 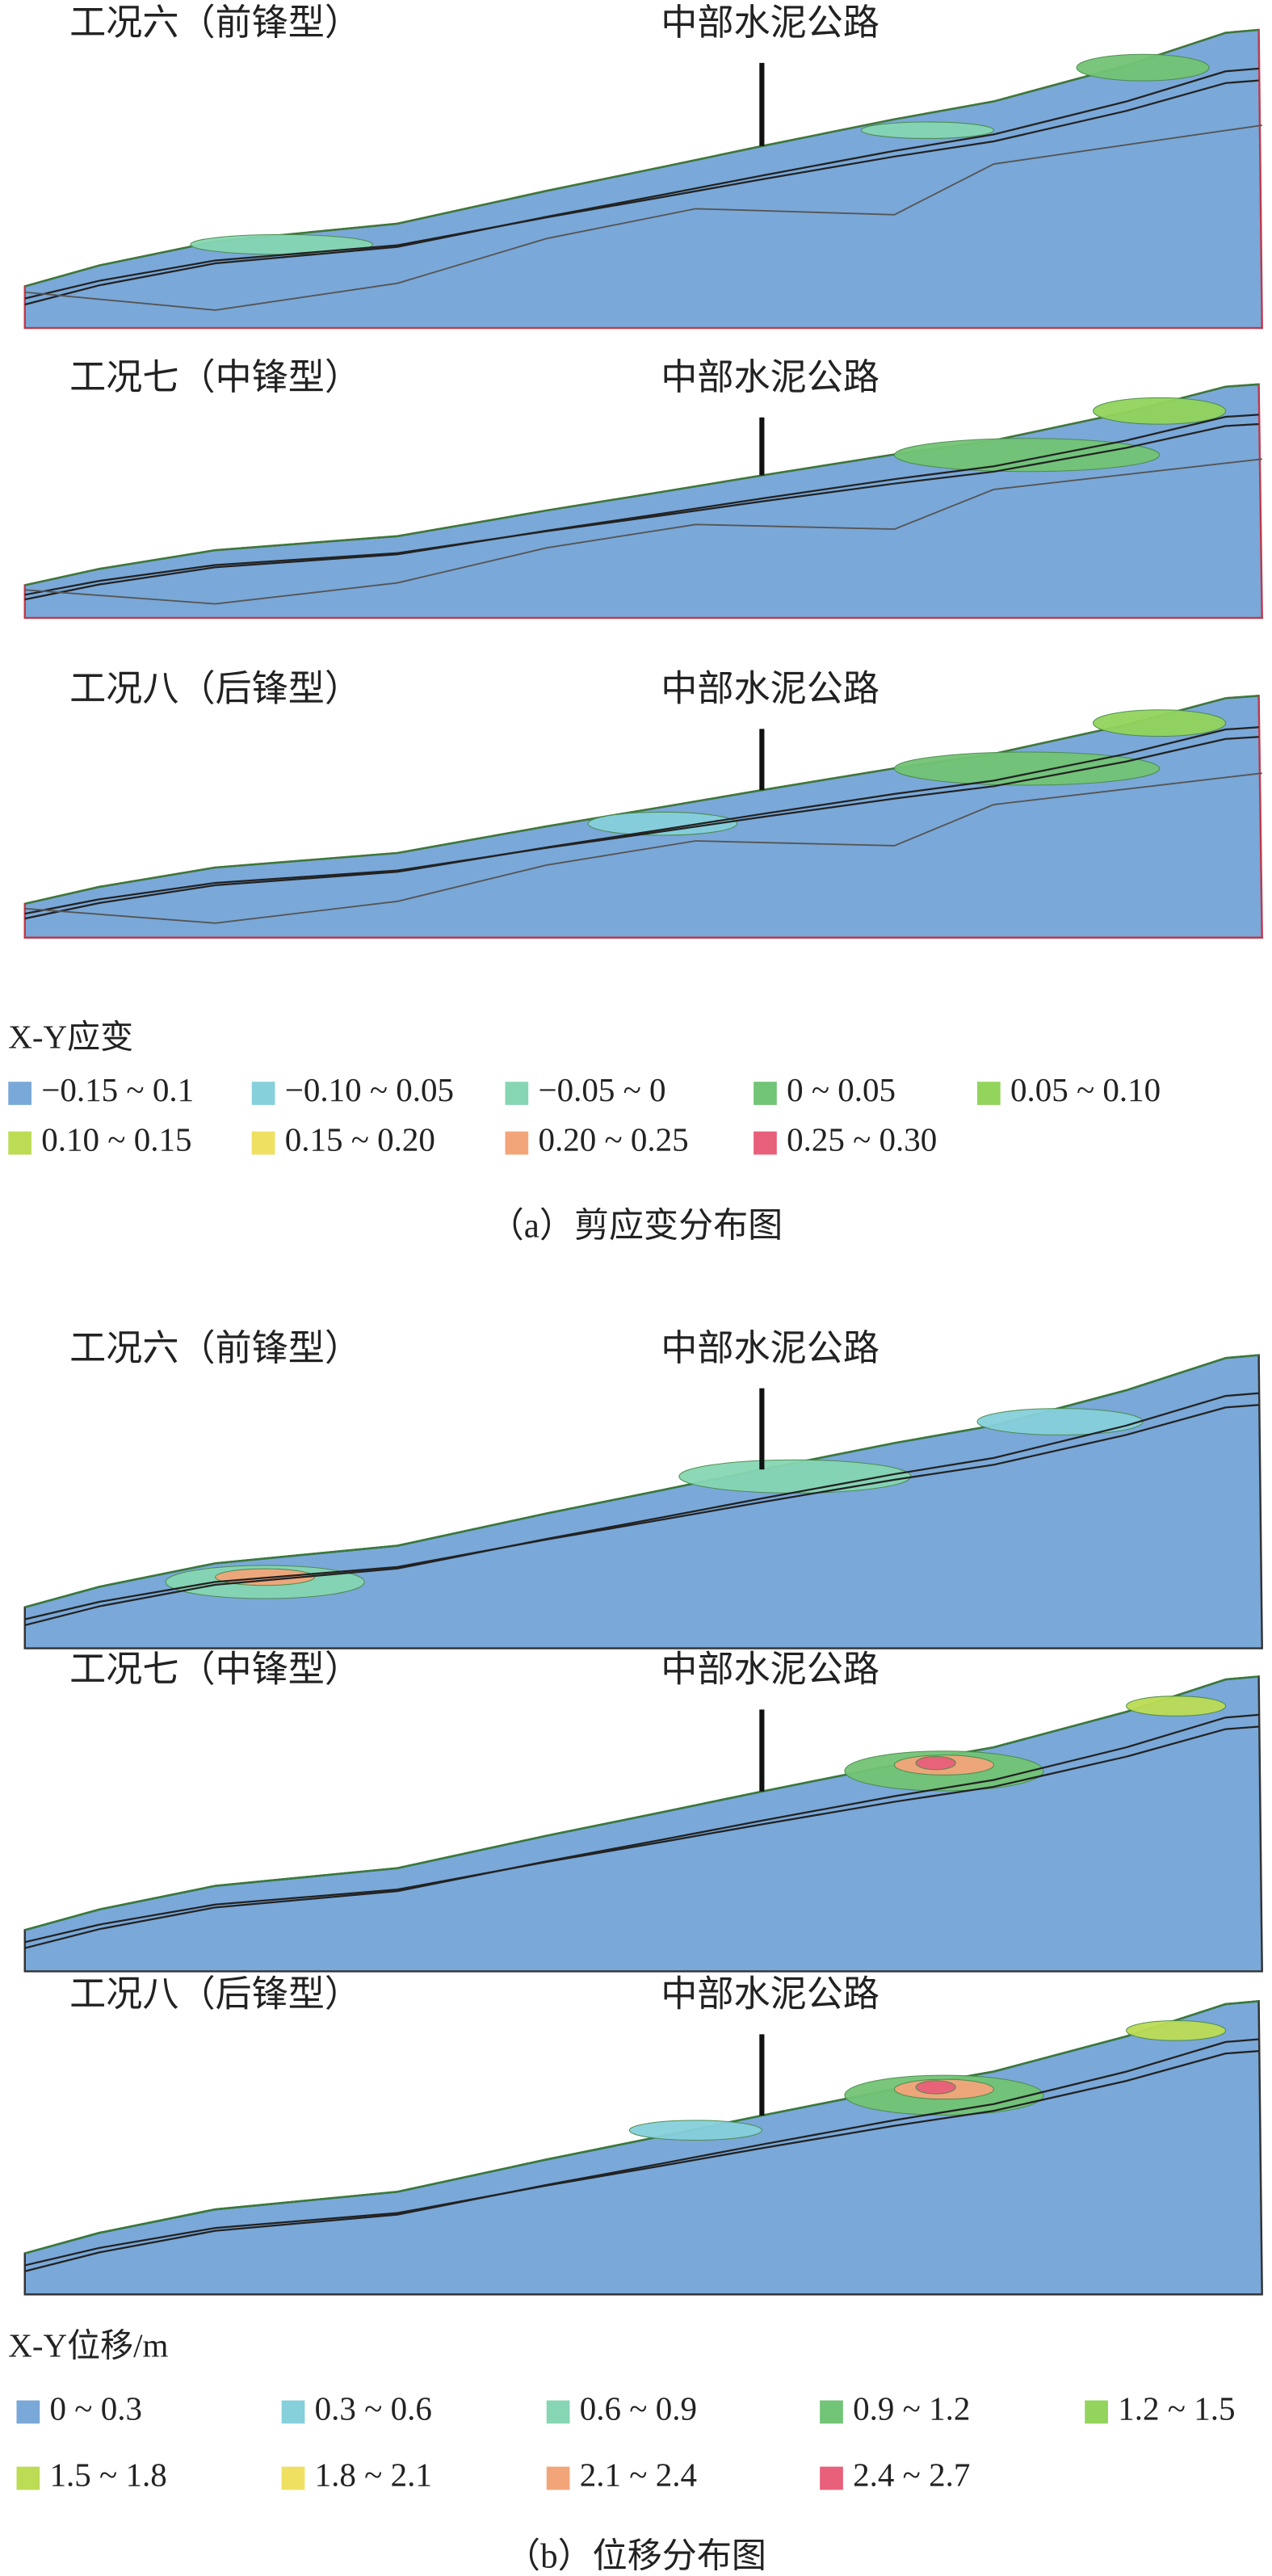 What do you see at coordinates (638, 2474) in the screenshot?
I see `legend-label: 2.1 ~ 2.4` at bounding box center [638, 2474].